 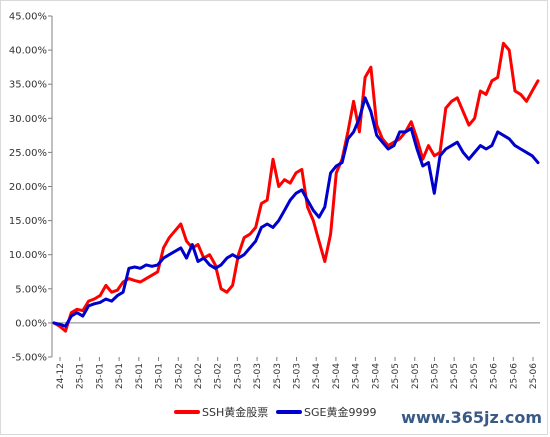 I want to click on y-tick-label: -5.00%, so click(x=29, y=358).